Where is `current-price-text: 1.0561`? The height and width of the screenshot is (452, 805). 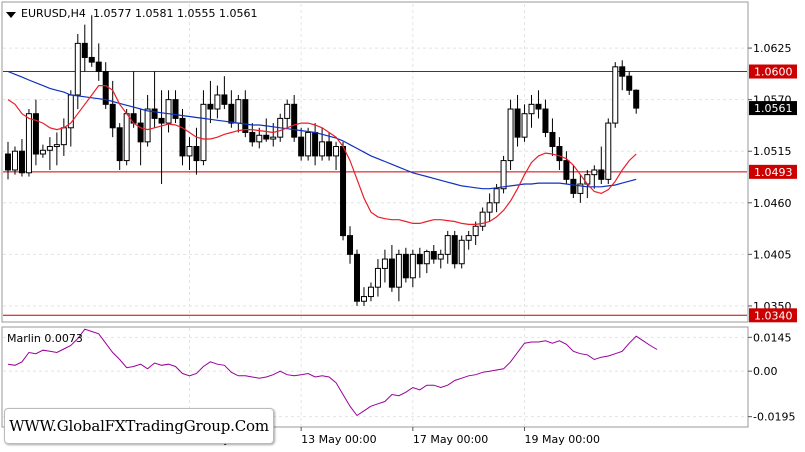
current-price-text: 1.0561 is located at coordinates (773, 108).